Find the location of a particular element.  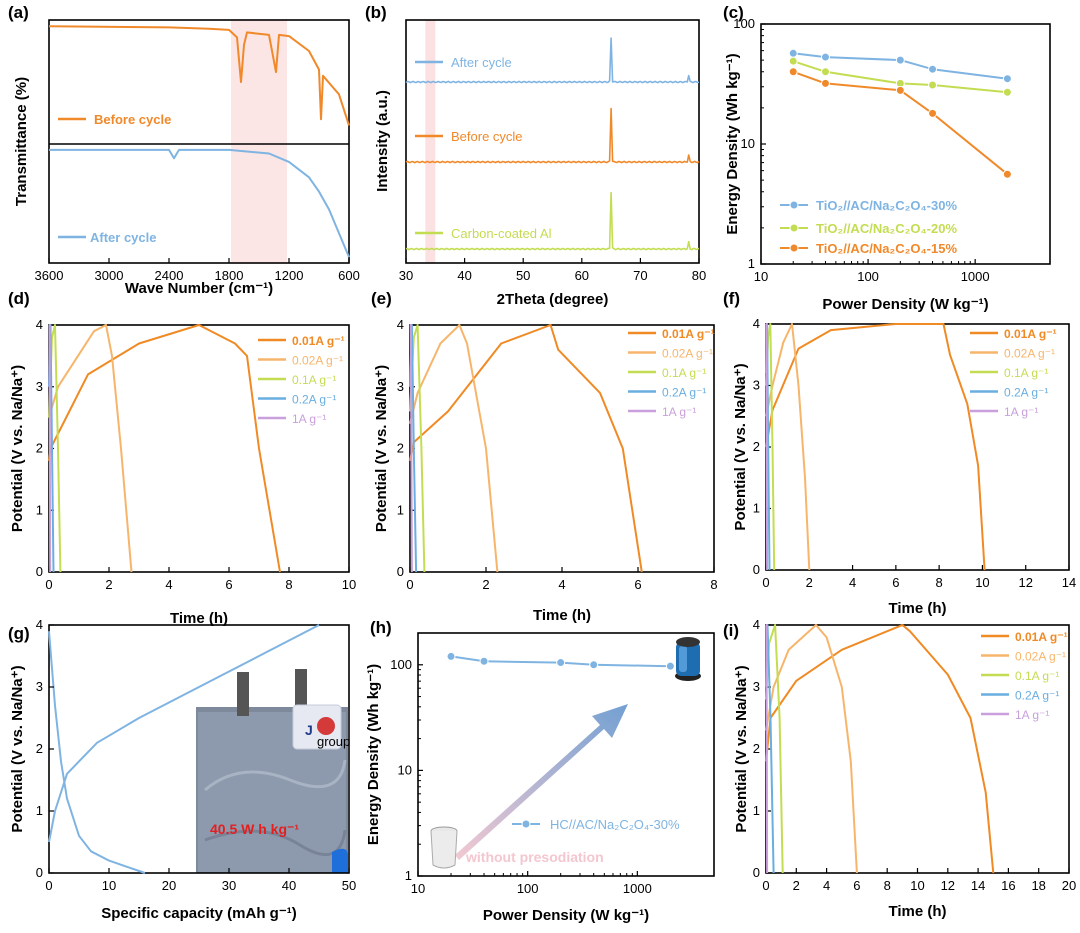

battery-top is located at coordinates (688, 642).